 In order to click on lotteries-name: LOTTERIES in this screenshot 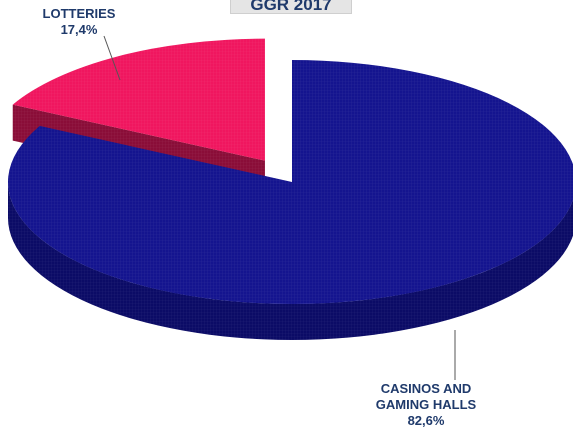, I will do `click(79, 13)`.